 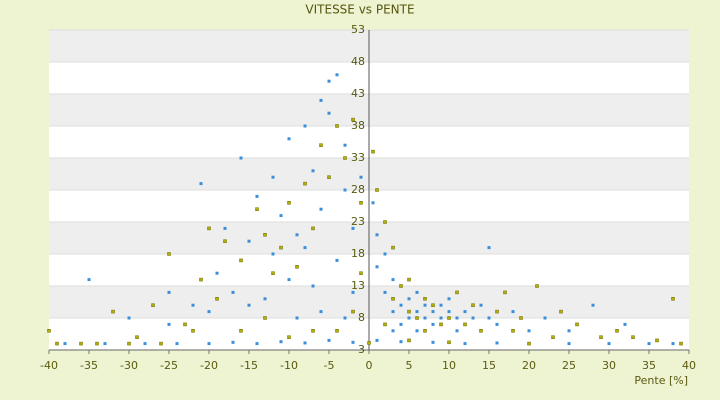 I want to click on x-tick-label: -5, so click(x=329, y=365).